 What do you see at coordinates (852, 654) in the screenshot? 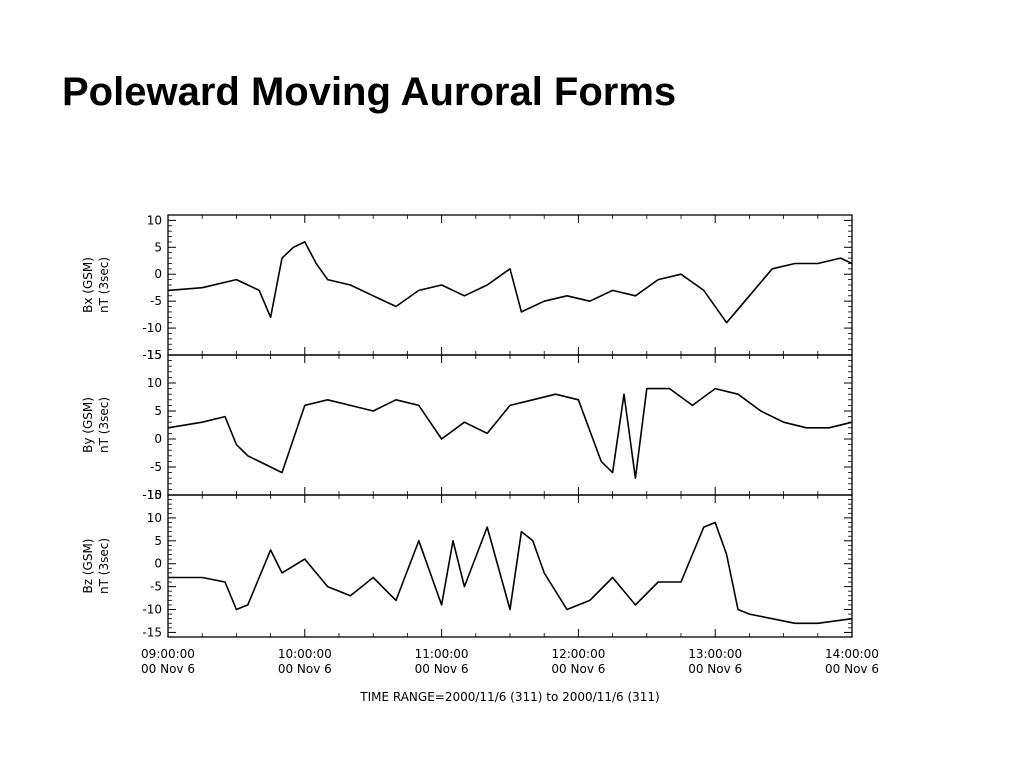
I see `x-tick-time-label: 14:00:00` at bounding box center [852, 654].